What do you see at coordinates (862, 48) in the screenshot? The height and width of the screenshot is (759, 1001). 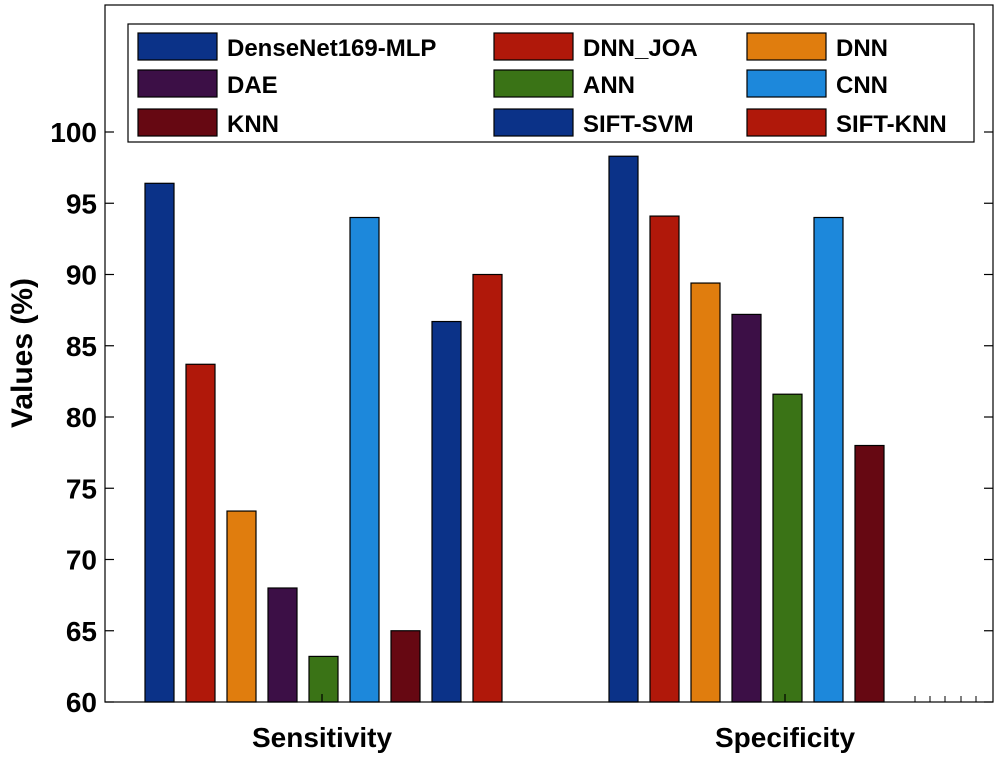 I see `legend-label-dnn: DNN` at bounding box center [862, 48].